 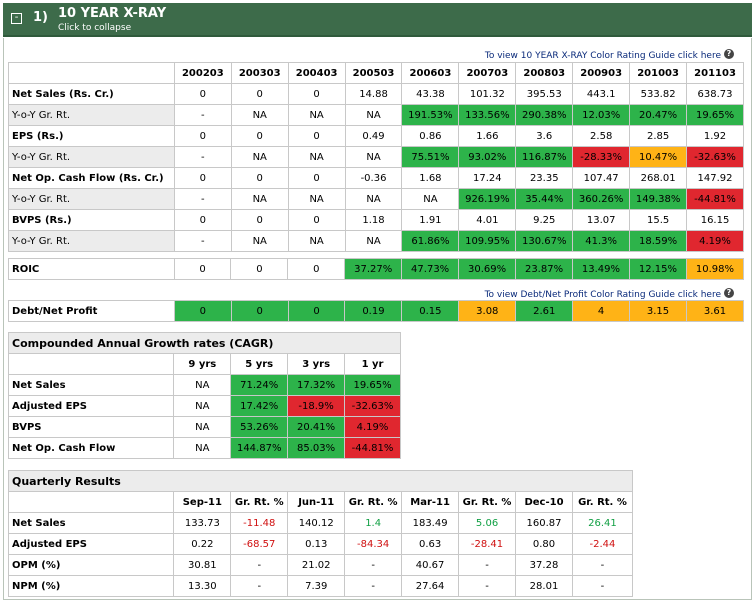 What do you see at coordinates (204, 385) in the screenshot?
I see `cagr-row: Net Sales NA 71.24% 17.32% 19.65%` at bounding box center [204, 385].